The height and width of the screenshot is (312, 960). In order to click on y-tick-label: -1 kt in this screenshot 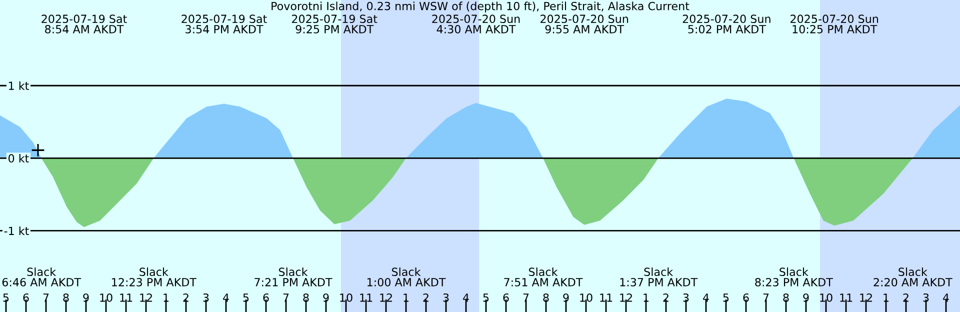, I will do `click(16, 230)`.